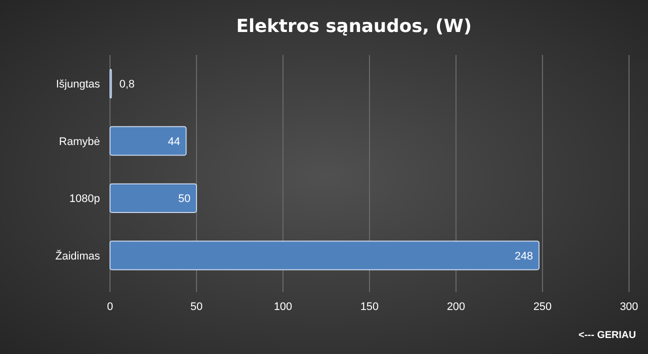  Describe the element at coordinates (283, 307) in the screenshot. I see `x-tick-label: 100` at that location.